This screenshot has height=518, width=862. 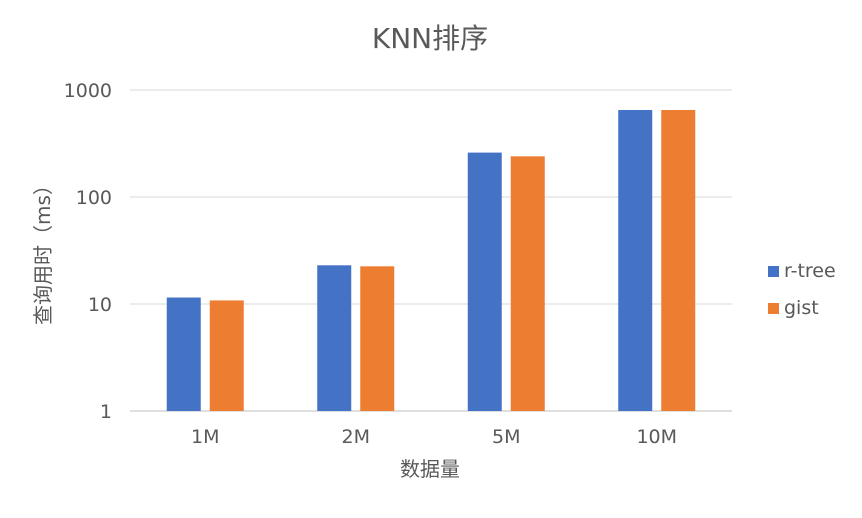 I want to click on bar-r-tree-1M, so click(x=183, y=354).